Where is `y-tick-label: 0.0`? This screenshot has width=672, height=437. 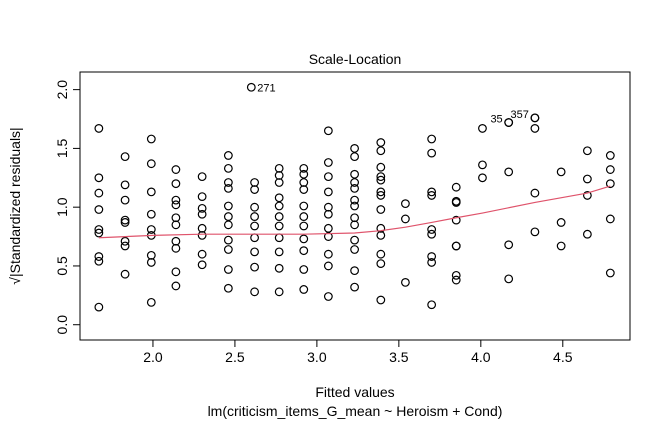 y-tick-label: 0.0 is located at coordinates (62, 325).